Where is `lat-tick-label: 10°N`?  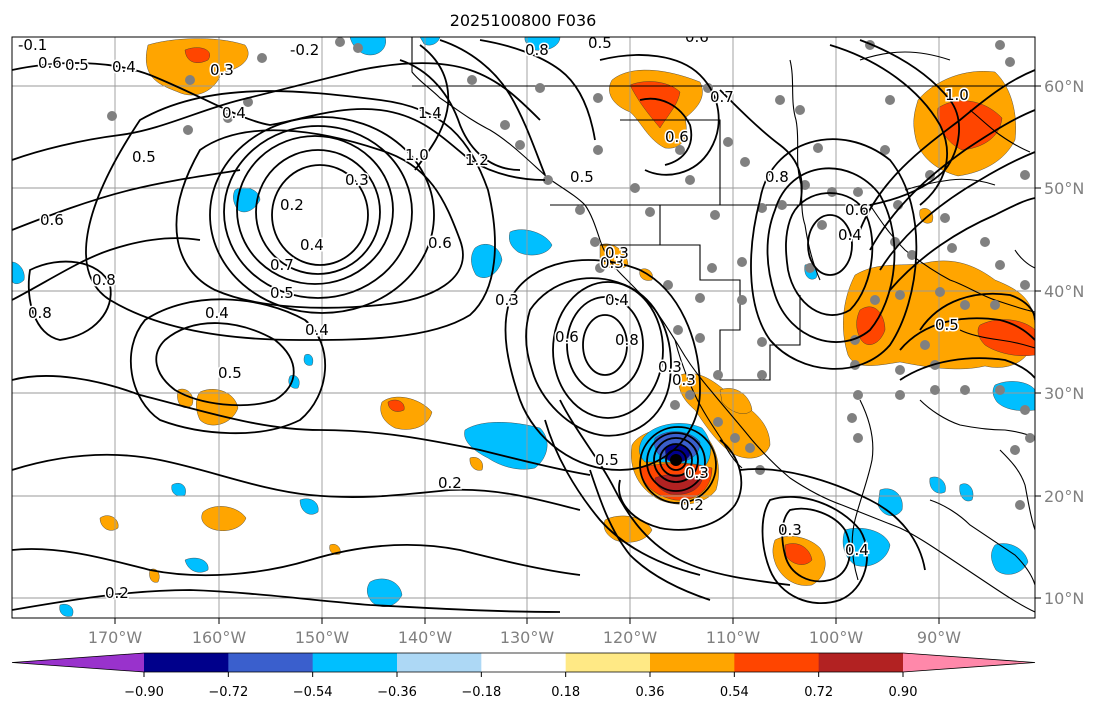
lat-tick-label: 10°N is located at coordinates (1064, 598).